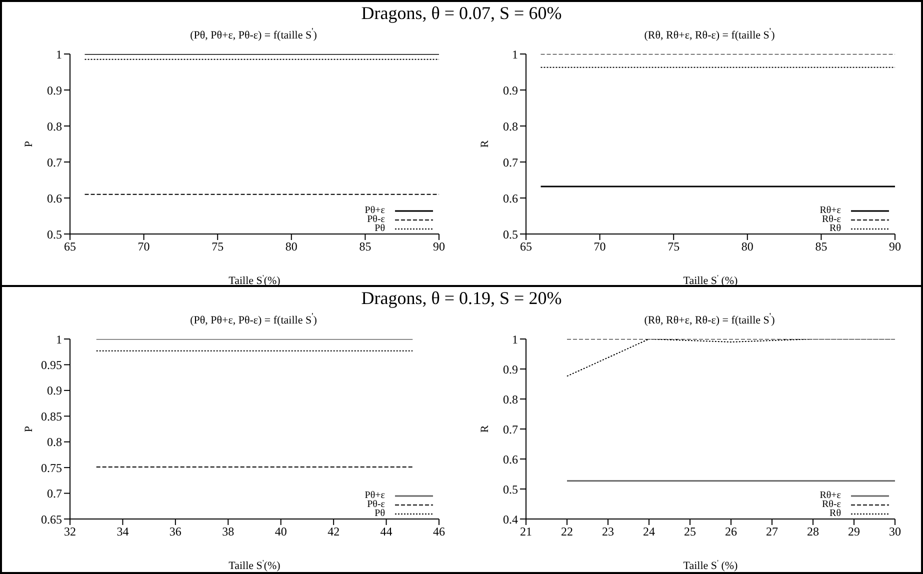 The image size is (923, 574). Describe the element at coordinates (386, 531) in the screenshot. I see `x-tick-label: 44` at that location.